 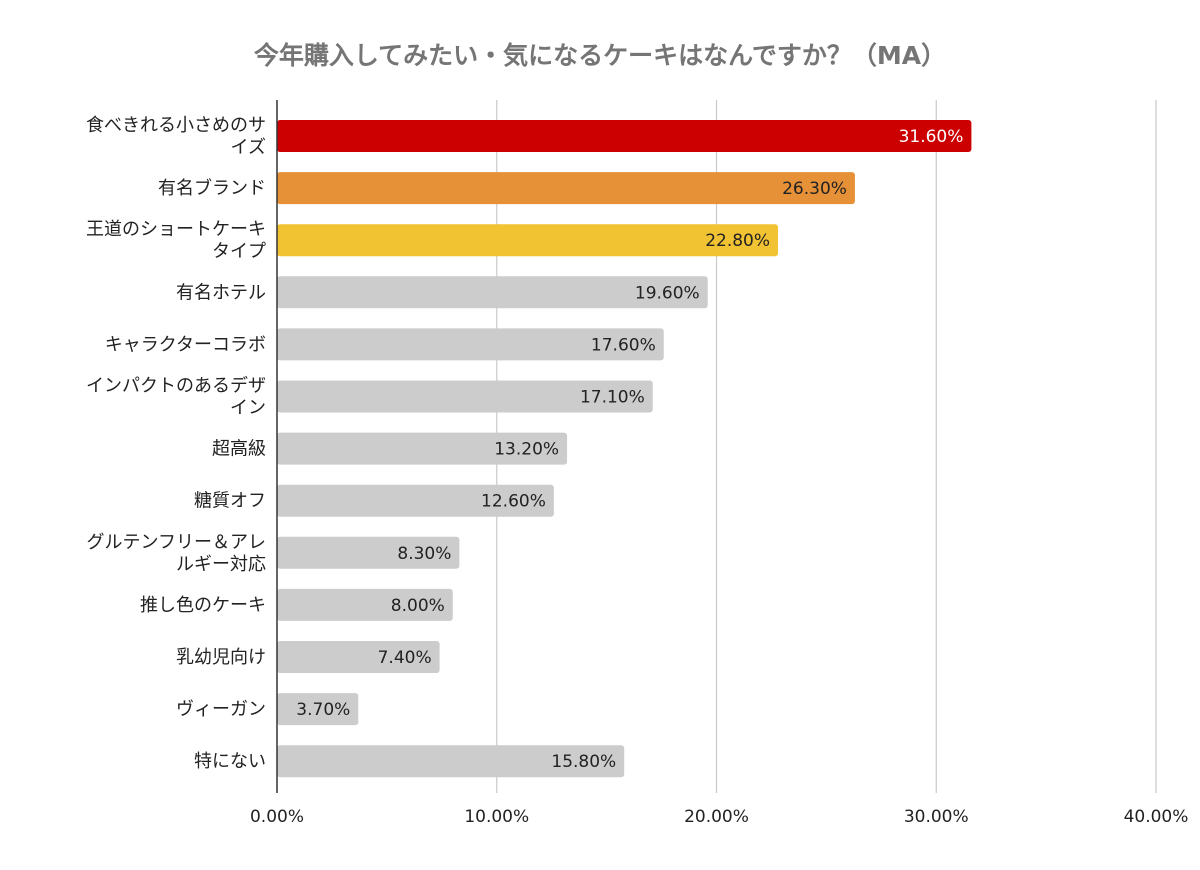 I want to click on category-label: 有名ブランド, so click(x=212, y=188).